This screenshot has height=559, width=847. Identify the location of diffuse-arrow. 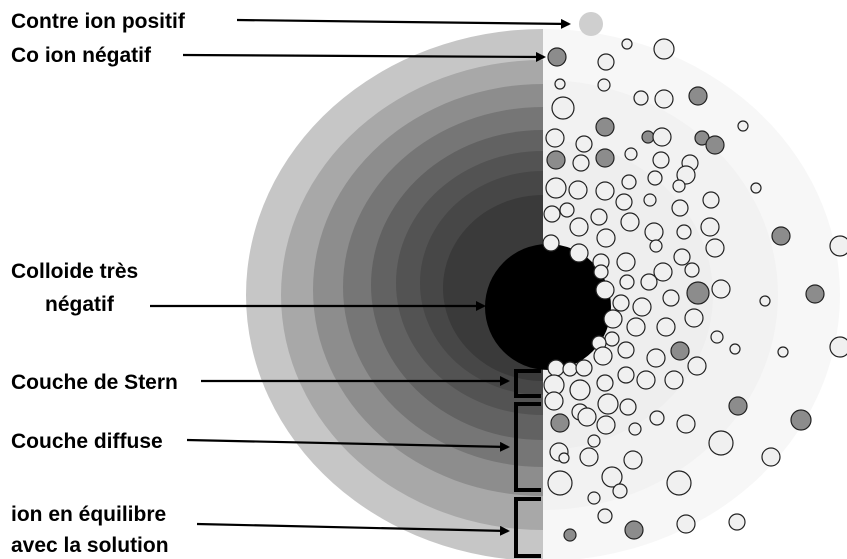
(348, 445).